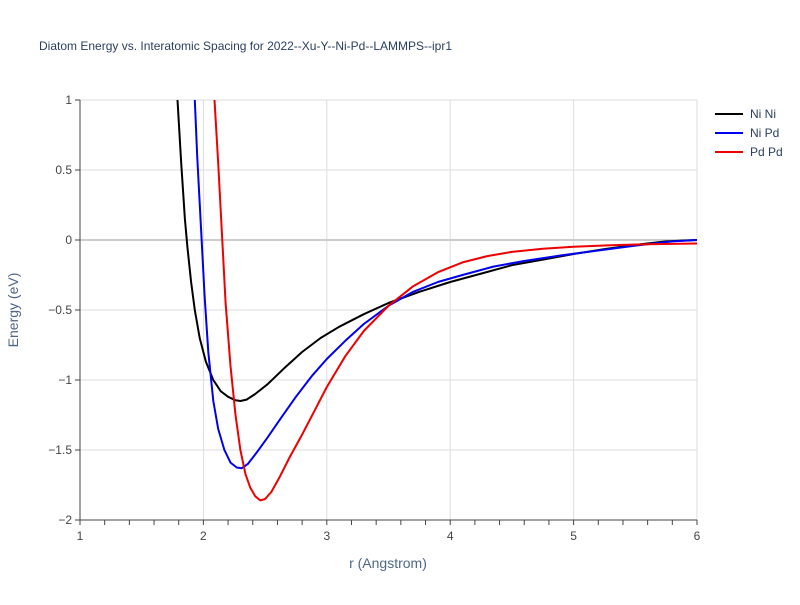 The image size is (800, 605). I want to click on x-tick-label: 2, so click(203, 536).